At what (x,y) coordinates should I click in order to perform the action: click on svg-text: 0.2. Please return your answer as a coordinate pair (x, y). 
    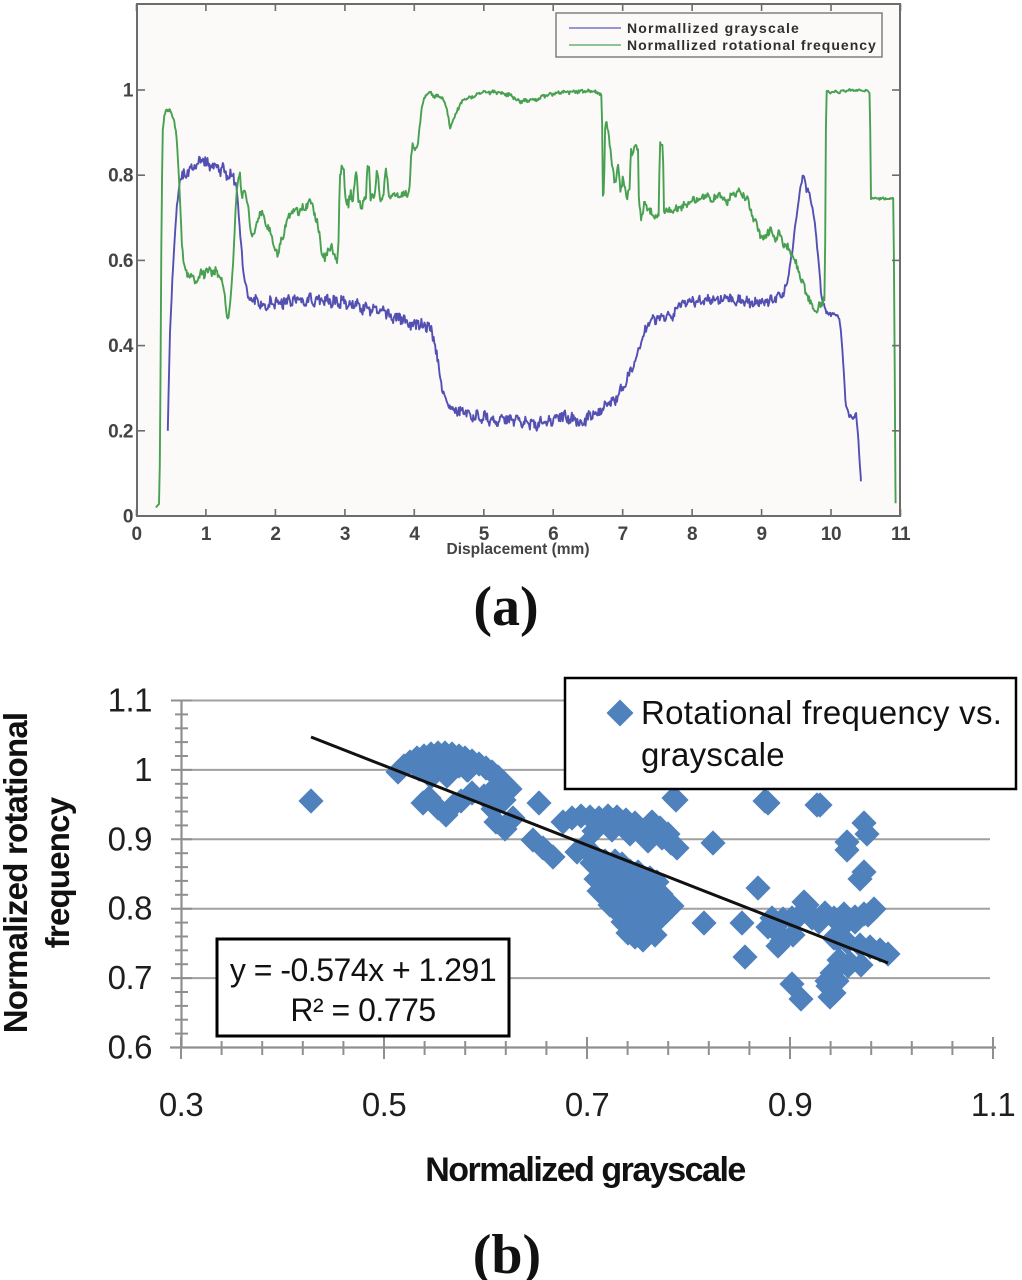
    Looking at the image, I should click on (120, 431).